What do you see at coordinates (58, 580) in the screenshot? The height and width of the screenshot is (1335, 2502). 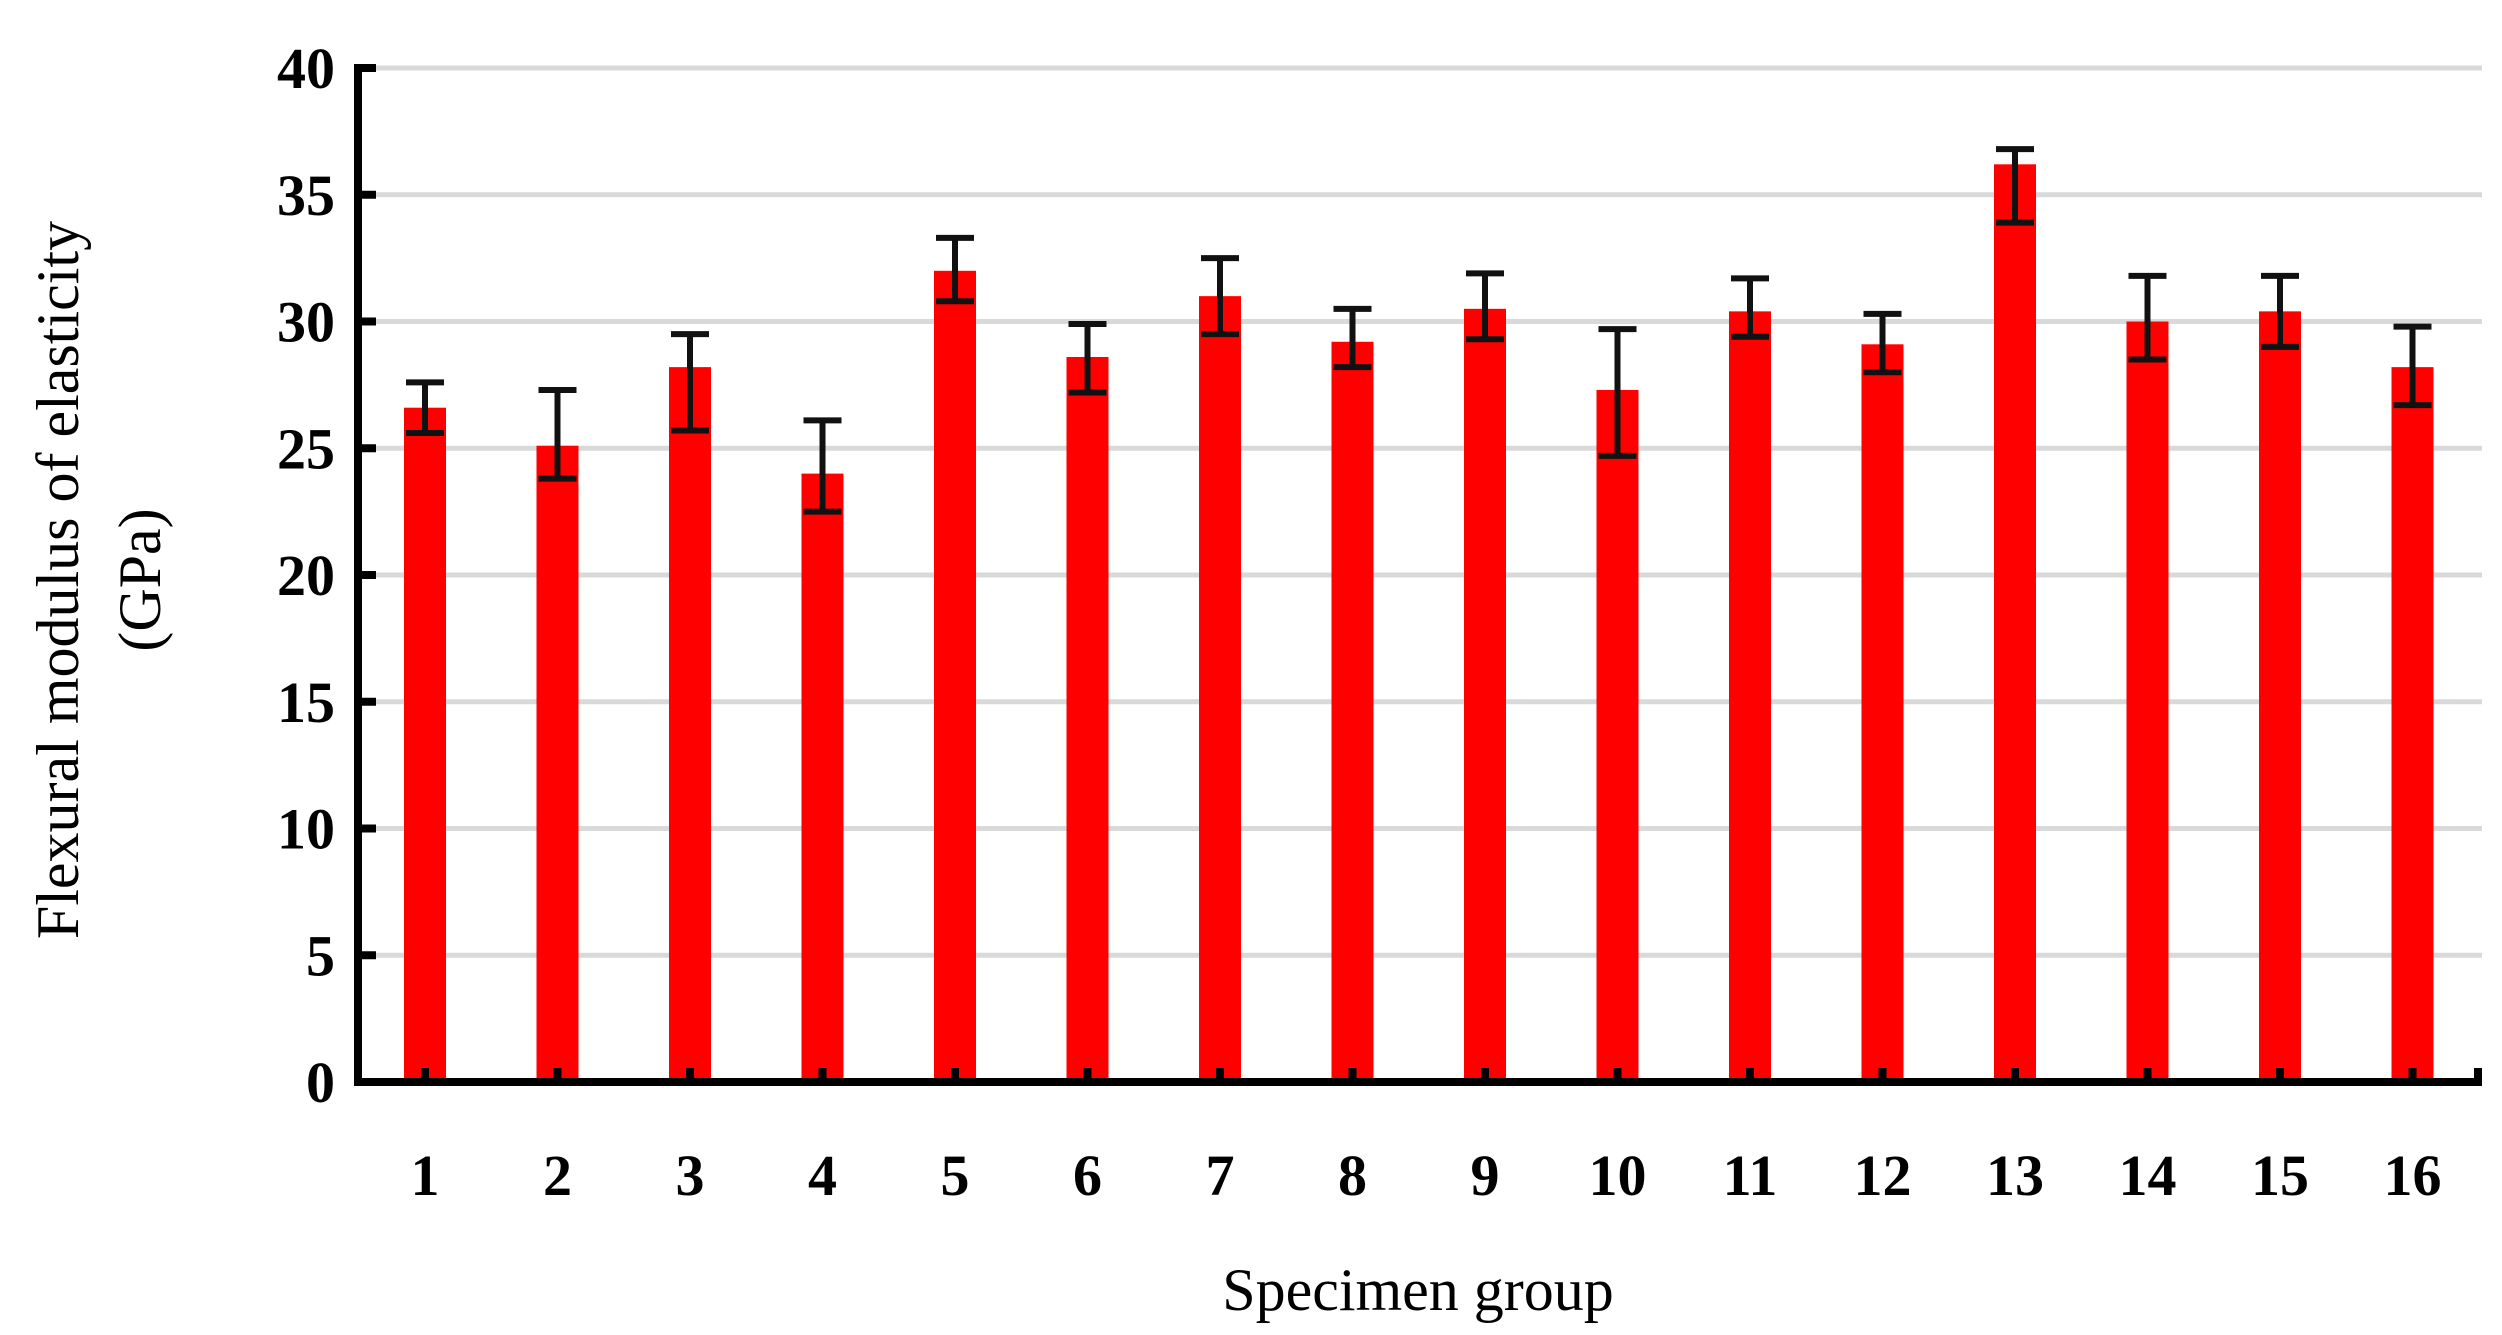 I see `y-axis-title-line1: Flexural modulus of elasticity` at bounding box center [58, 580].